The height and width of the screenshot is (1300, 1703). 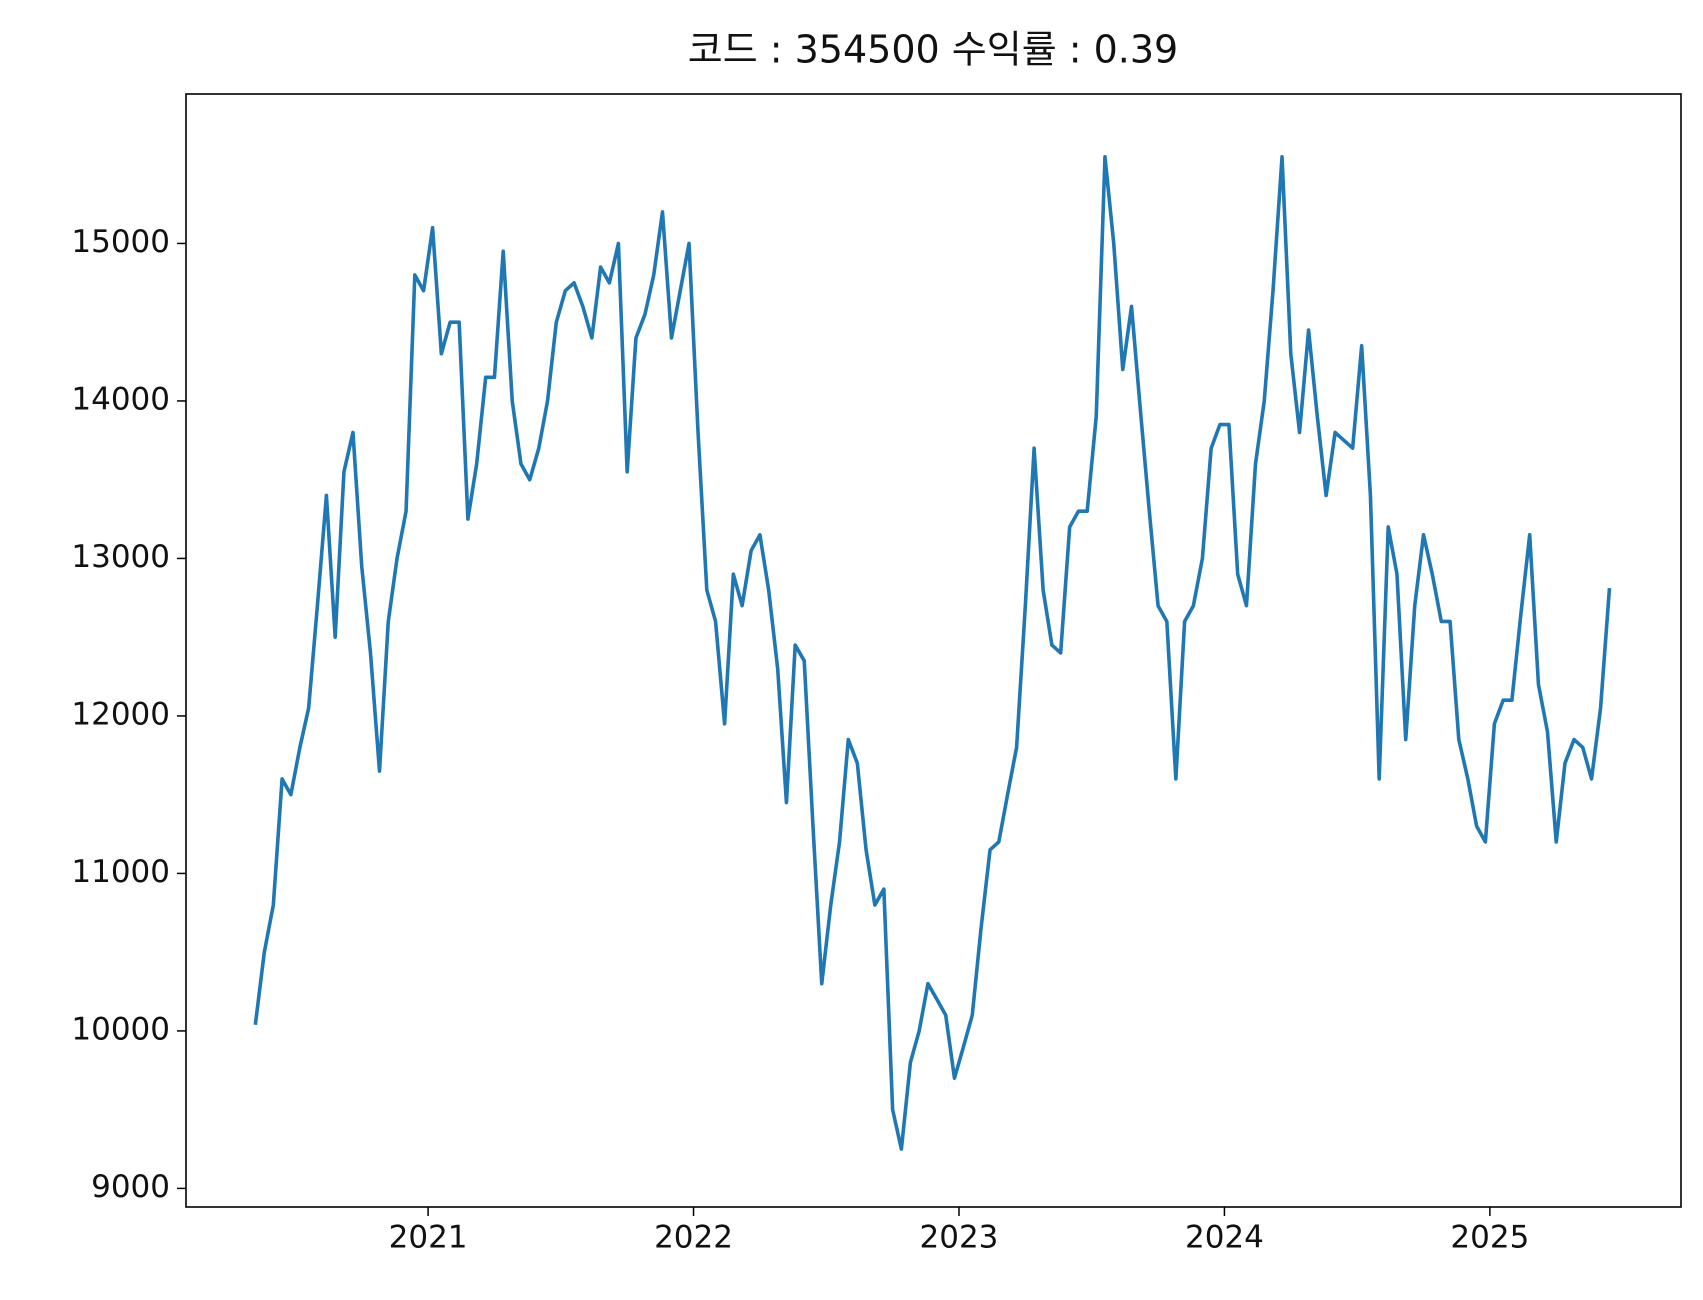 I want to click on x-tick-label: 2022, so click(x=693, y=1238).